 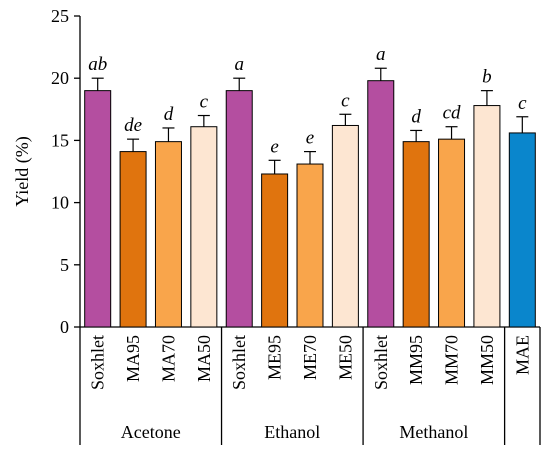 I want to click on y-tick-label: 5, so click(x=64, y=265).